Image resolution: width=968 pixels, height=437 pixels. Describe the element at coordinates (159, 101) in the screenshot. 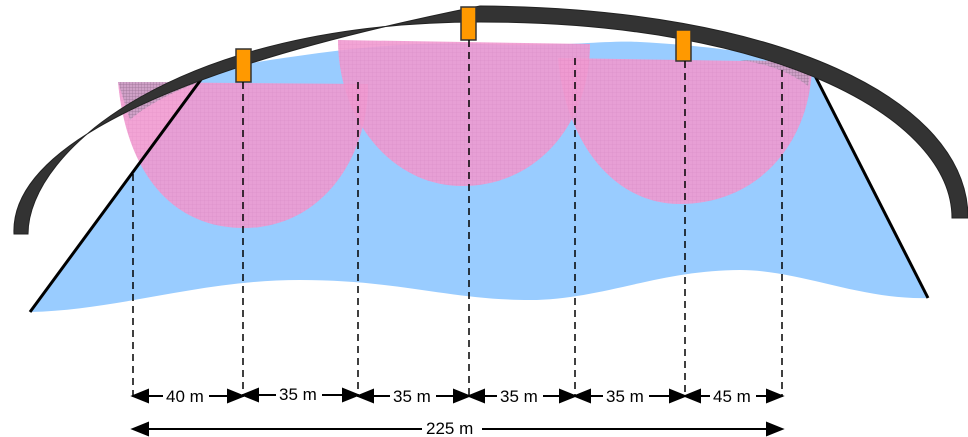

I see `coverage-overlap-left` at that location.